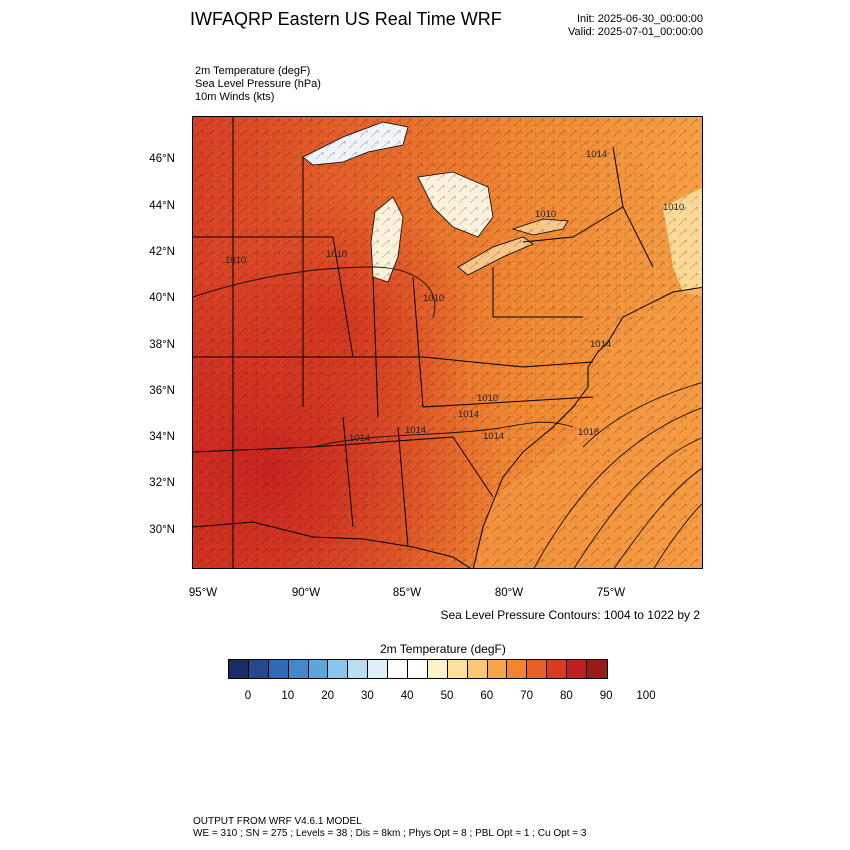 Image resolution: width=850 pixels, height=850 pixels. What do you see at coordinates (407, 696) in the screenshot?
I see `colorbar-label: 40` at bounding box center [407, 696].